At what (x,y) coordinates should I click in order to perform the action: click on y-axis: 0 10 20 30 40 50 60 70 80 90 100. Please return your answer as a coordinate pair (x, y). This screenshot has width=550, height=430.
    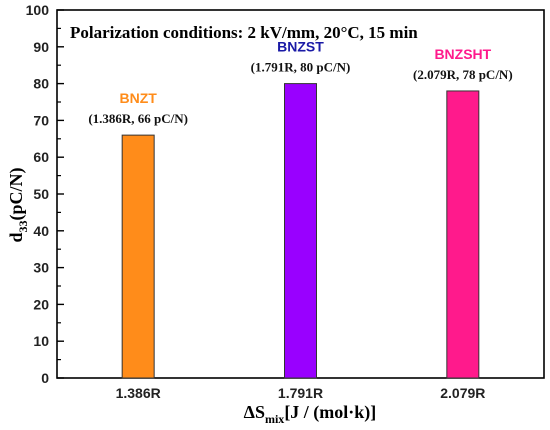
    Looking at the image, I should click on (45, 194).